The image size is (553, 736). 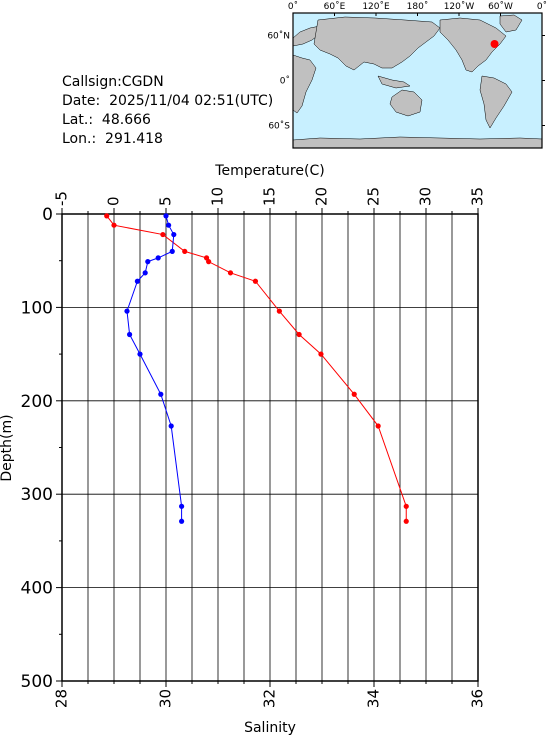 I want to click on indonesia-land, so click(x=394, y=82).